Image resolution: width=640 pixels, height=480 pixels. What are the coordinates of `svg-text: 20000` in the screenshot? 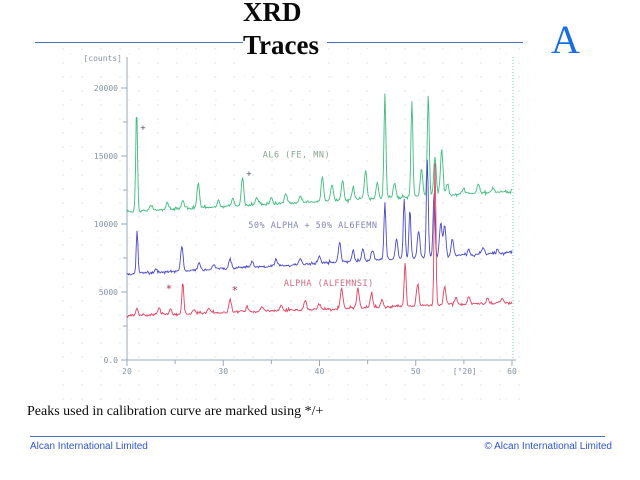 It's located at (106, 88).